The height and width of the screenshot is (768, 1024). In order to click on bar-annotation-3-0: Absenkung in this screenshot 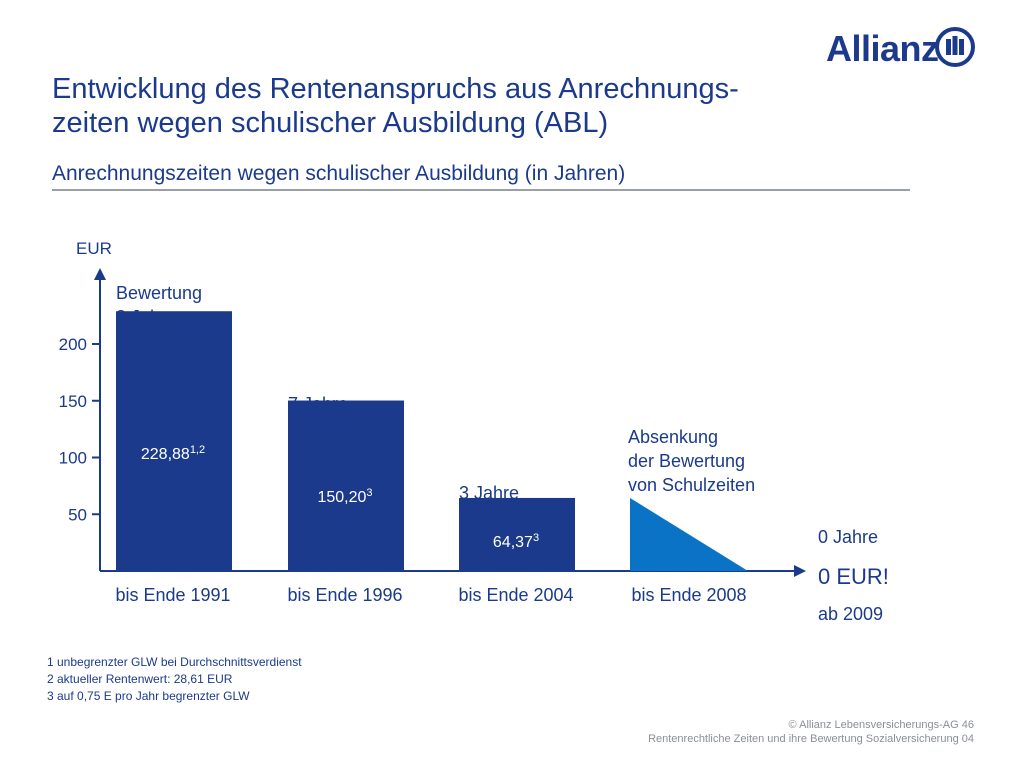, I will do `click(673, 437)`.